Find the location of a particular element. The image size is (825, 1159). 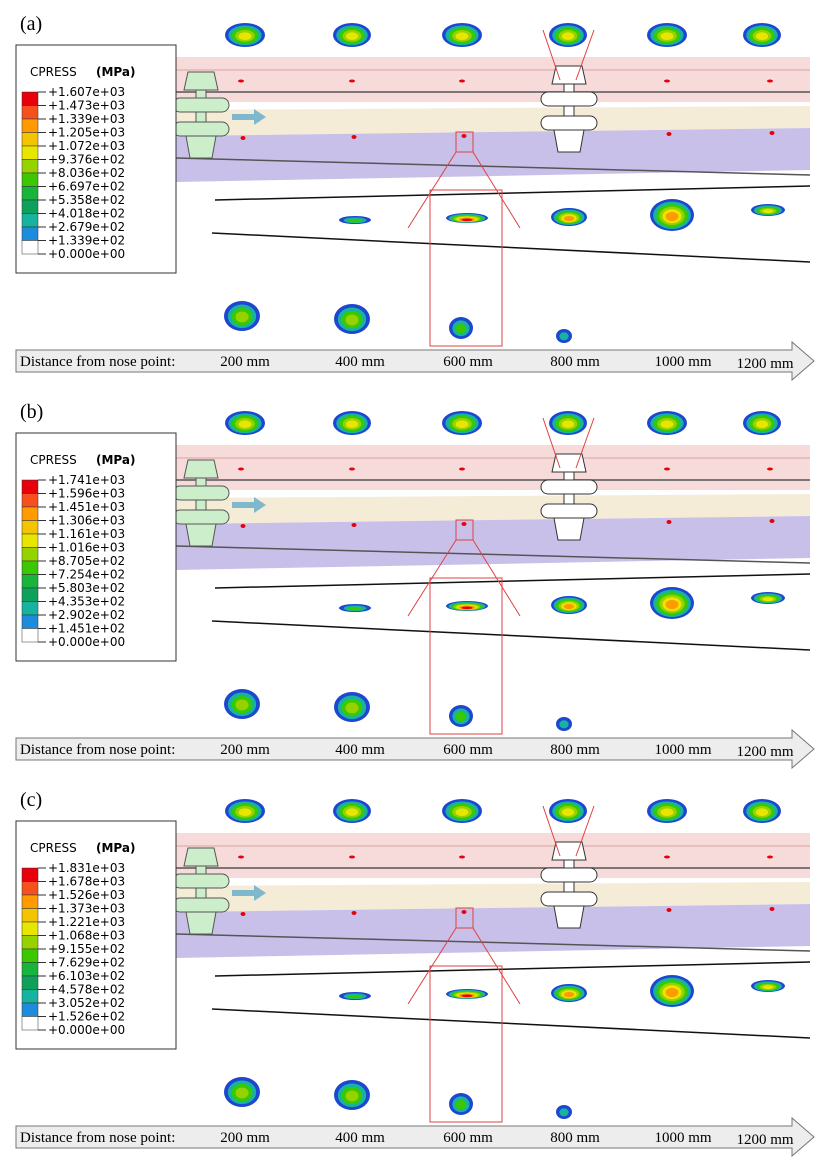

legend-level: +4.018e+02 is located at coordinates (86, 214).